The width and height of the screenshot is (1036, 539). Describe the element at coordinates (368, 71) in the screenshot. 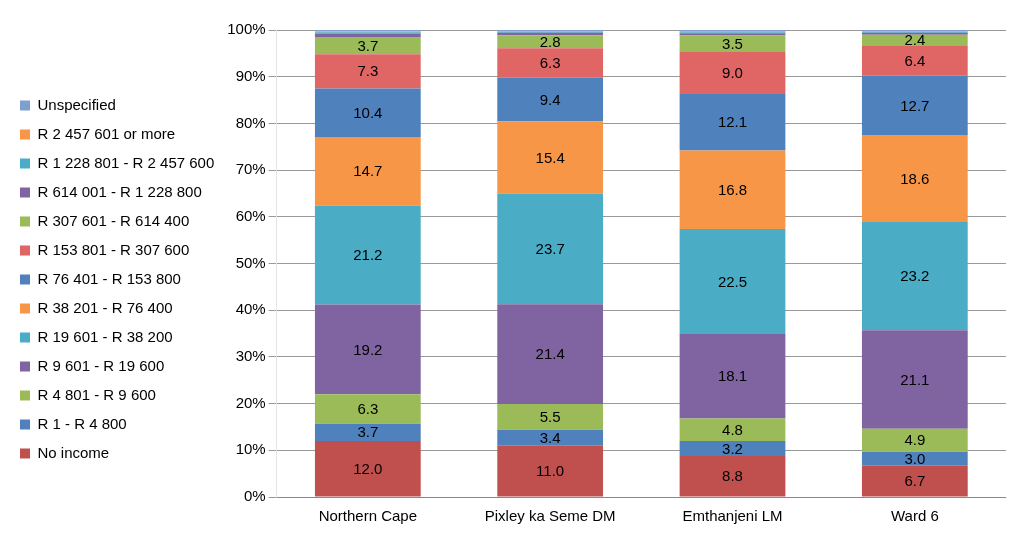

I see `data-label: 7.3` at that location.